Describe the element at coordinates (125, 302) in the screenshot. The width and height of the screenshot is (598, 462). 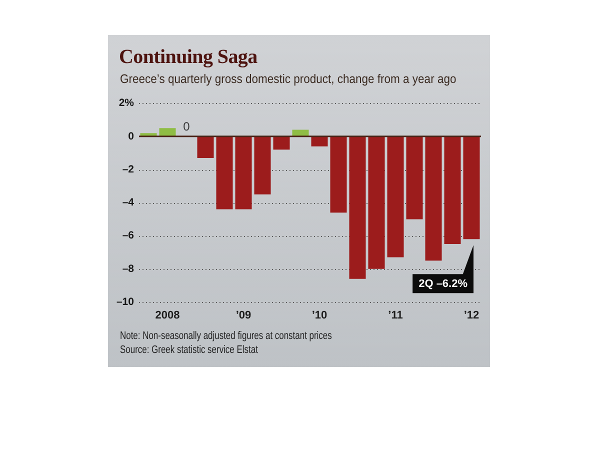
I see `y-tick-label: –10` at that location.